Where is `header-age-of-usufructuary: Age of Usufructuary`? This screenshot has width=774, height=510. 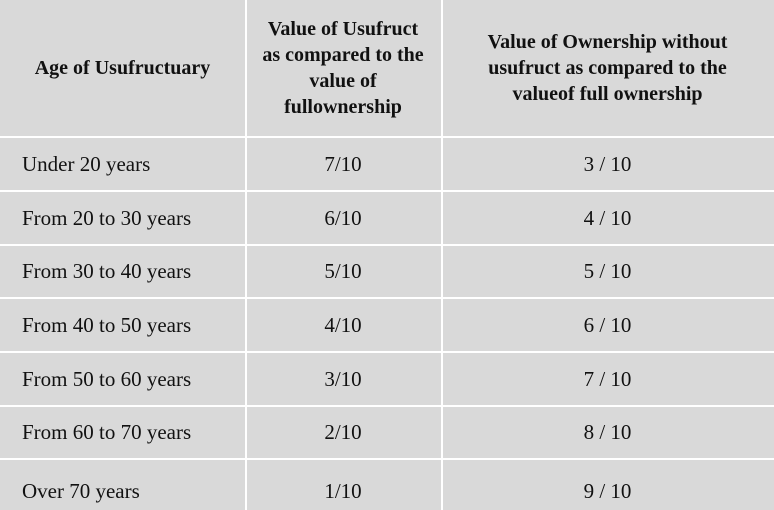
header-age-of-usufructuary: Age of Usufructuary is located at coordinates (122, 68).